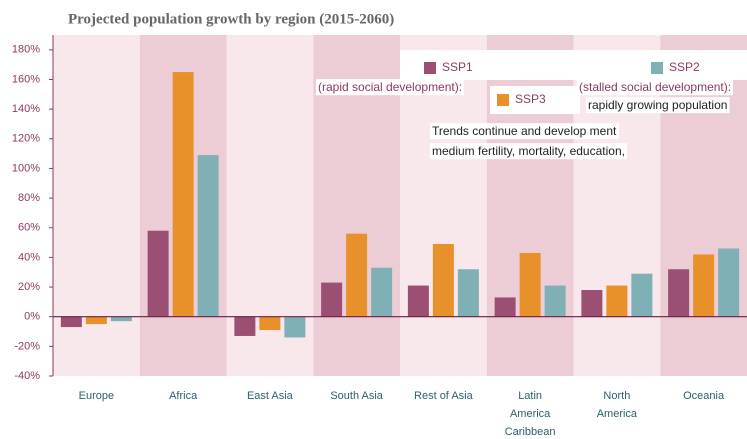 The width and height of the screenshot is (747, 439). What do you see at coordinates (27, 346) in the screenshot?
I see `y-tick-label: -20%` at bounding box center [27, 346].